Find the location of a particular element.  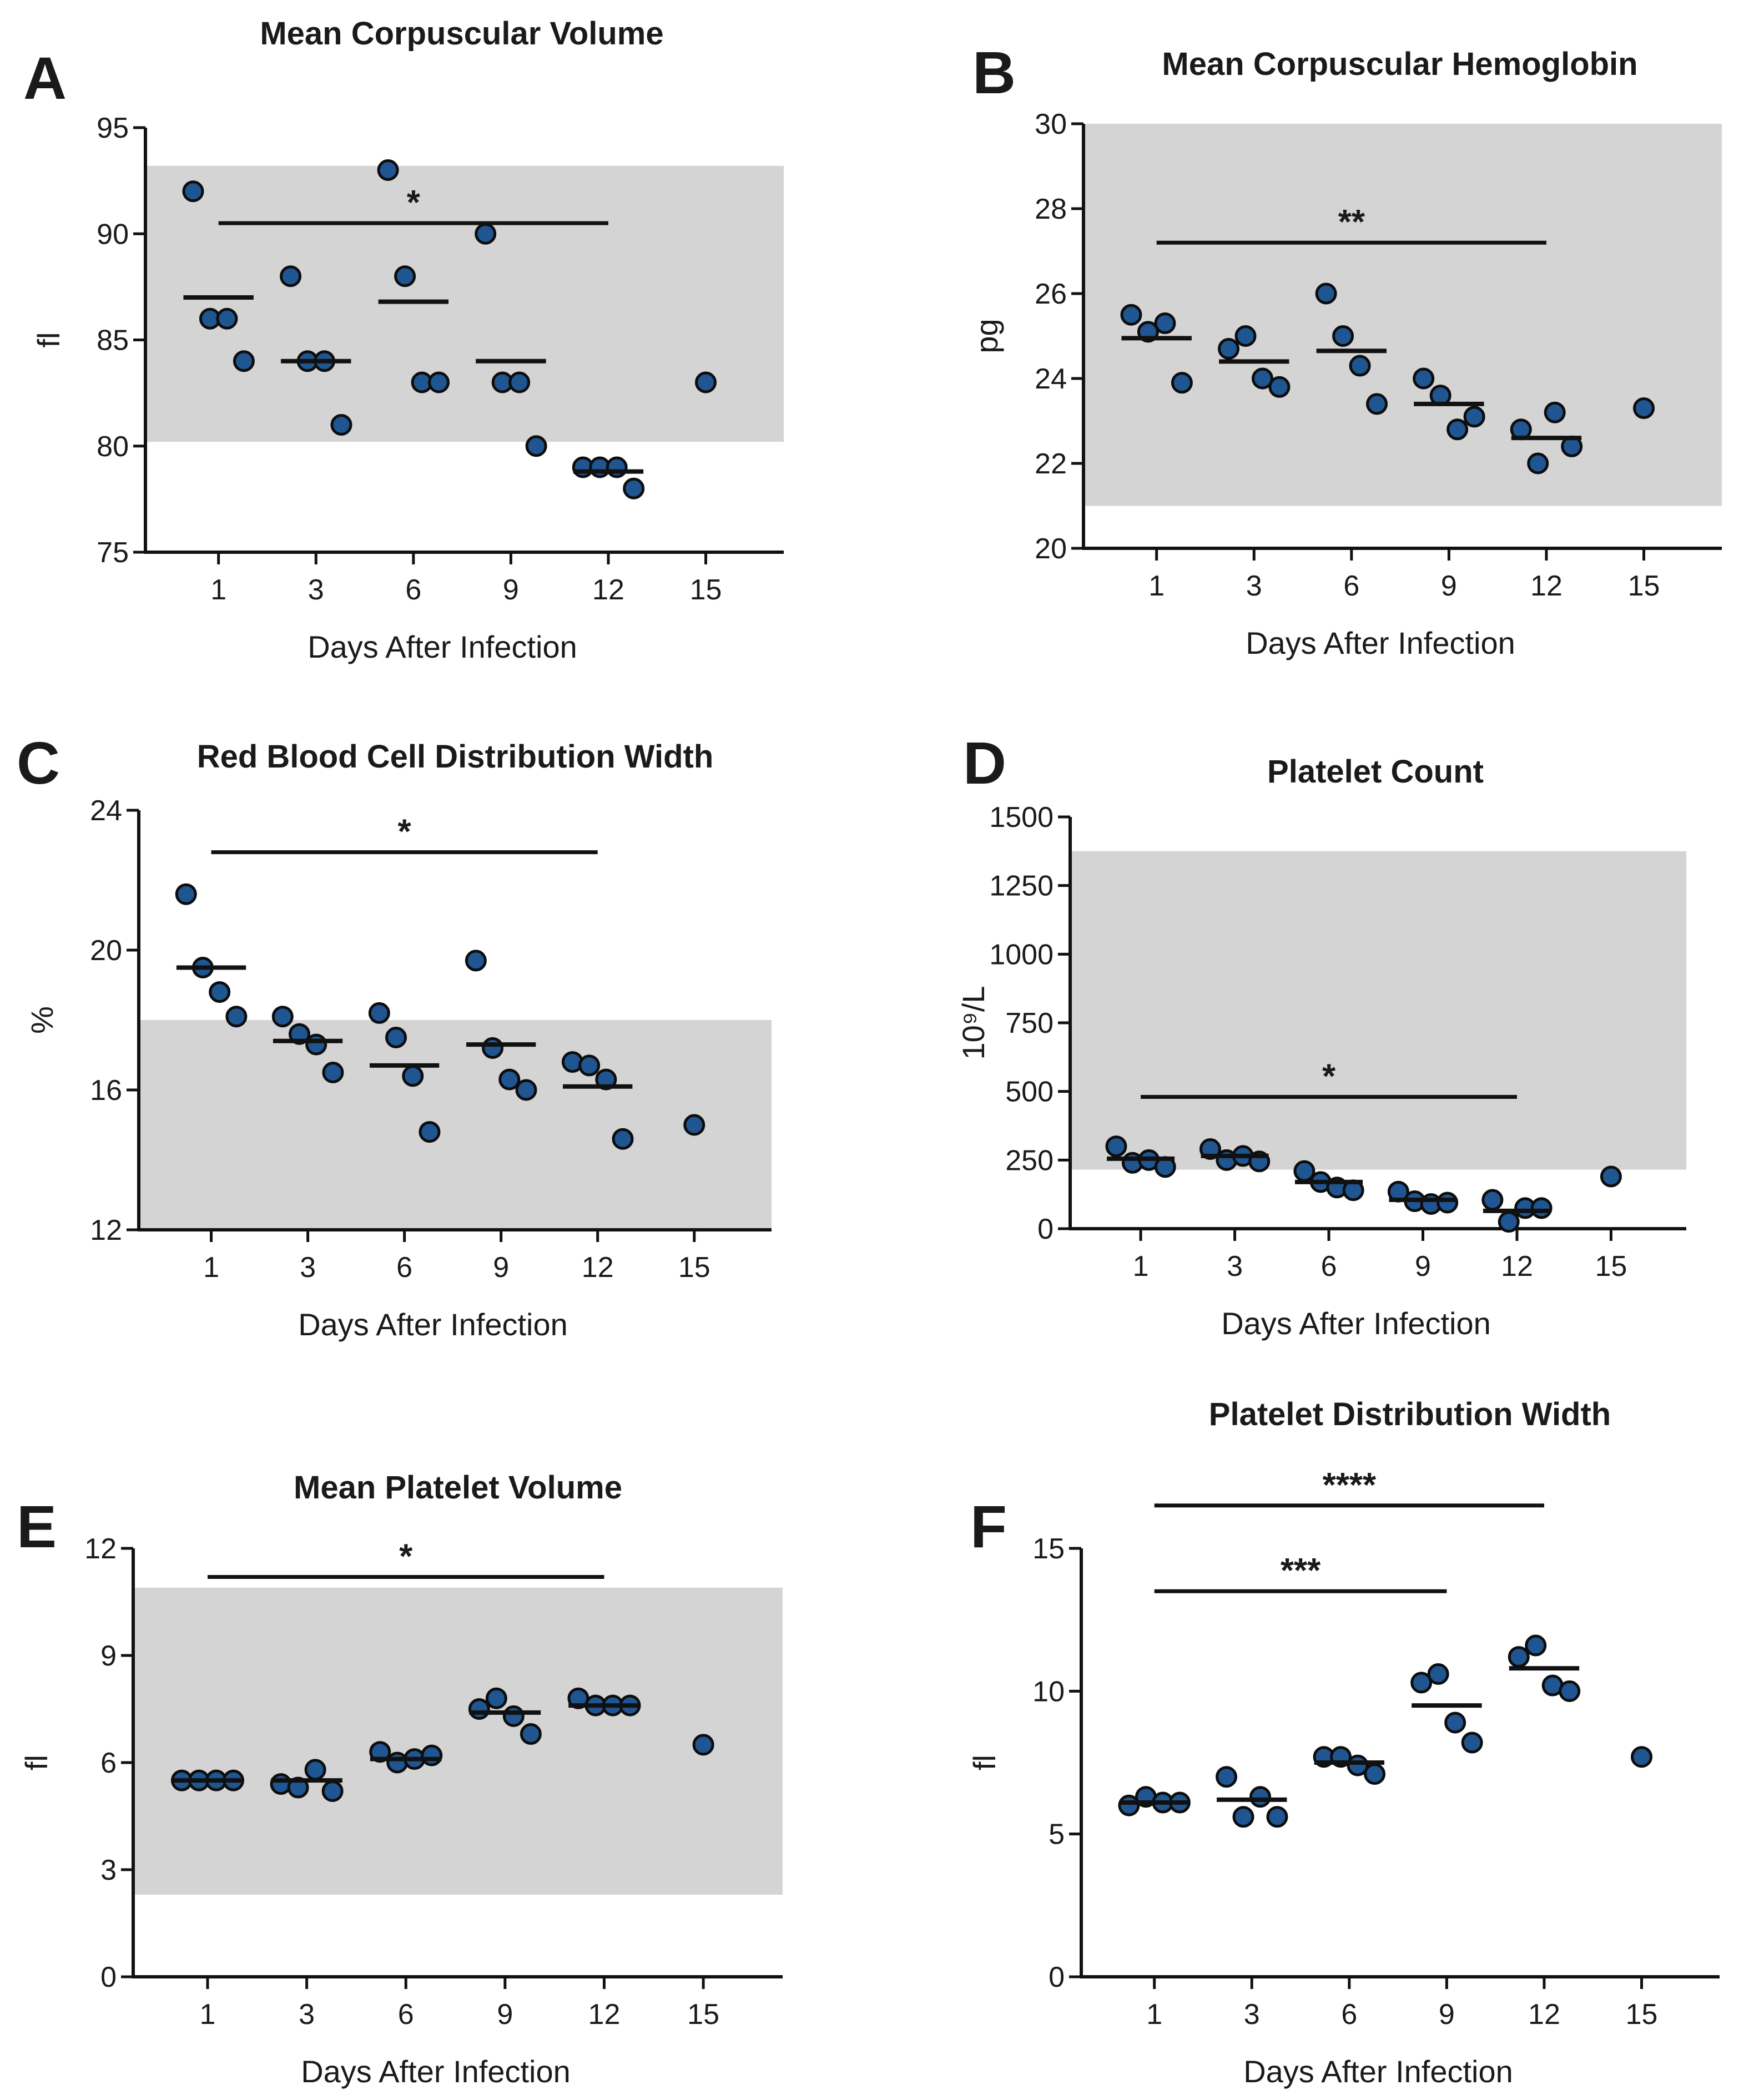

y-tick-label: 22 is located at coordinates (1051, 464).